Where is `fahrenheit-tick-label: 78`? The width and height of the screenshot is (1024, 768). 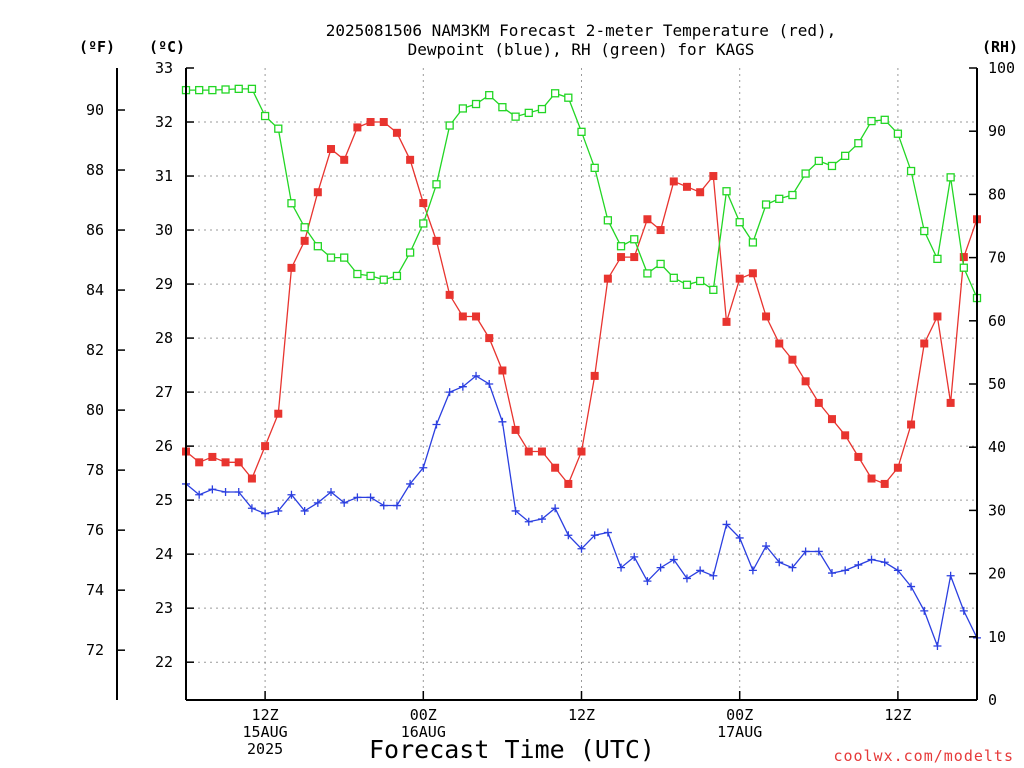 fahrenheit-tick-label: 78 is located at coordinates (95, 470).